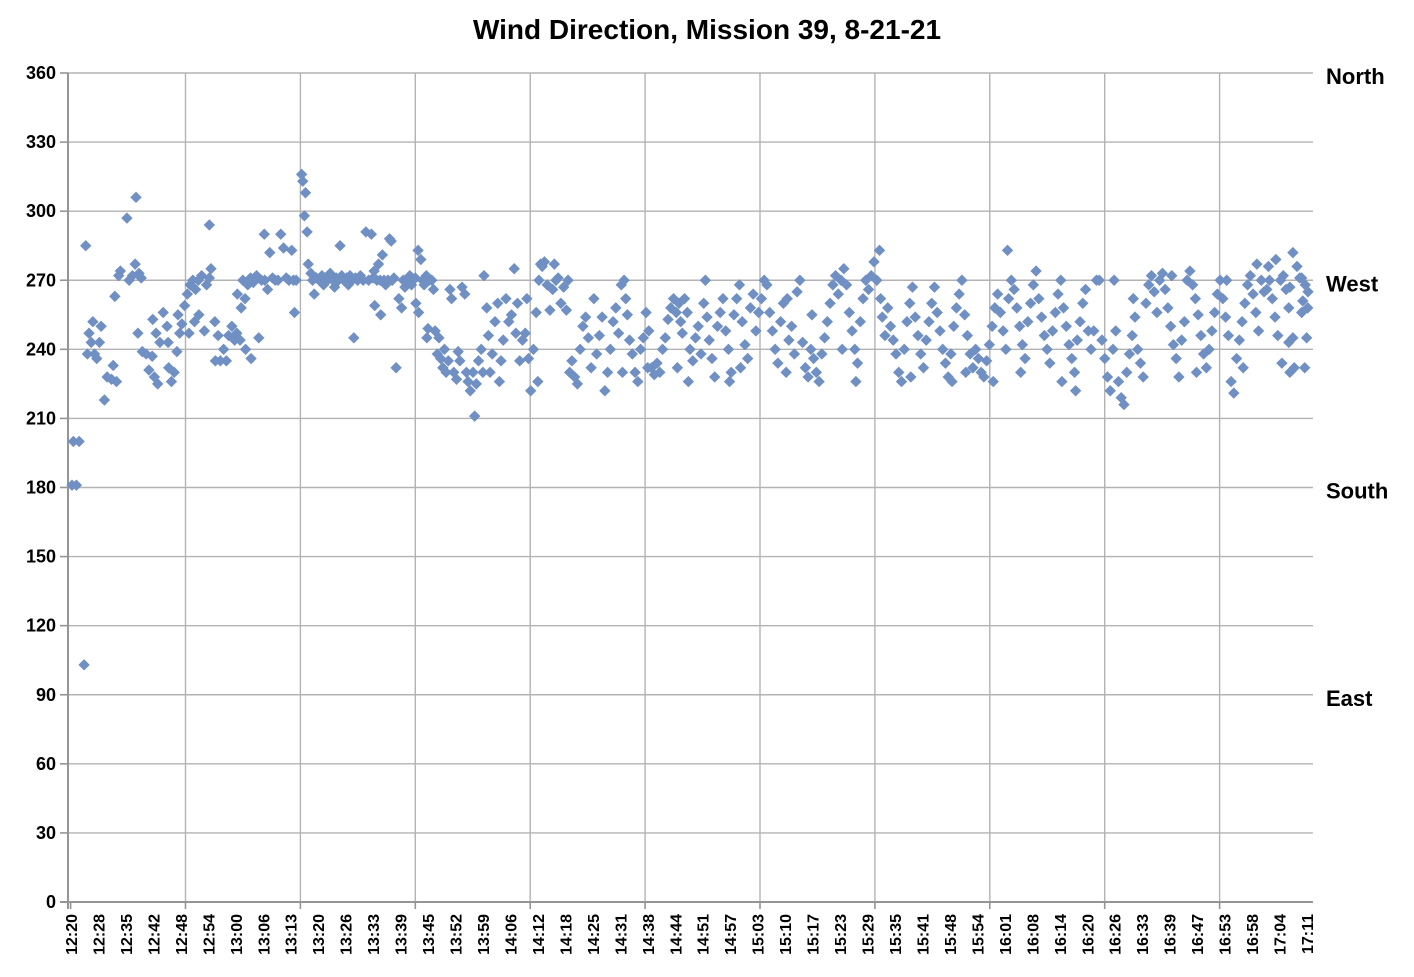 The image size is (1414, 977). Describe the element at coordinates (676, 934) in the screenshot. I see `x-tick-label: 14:44` at that location.